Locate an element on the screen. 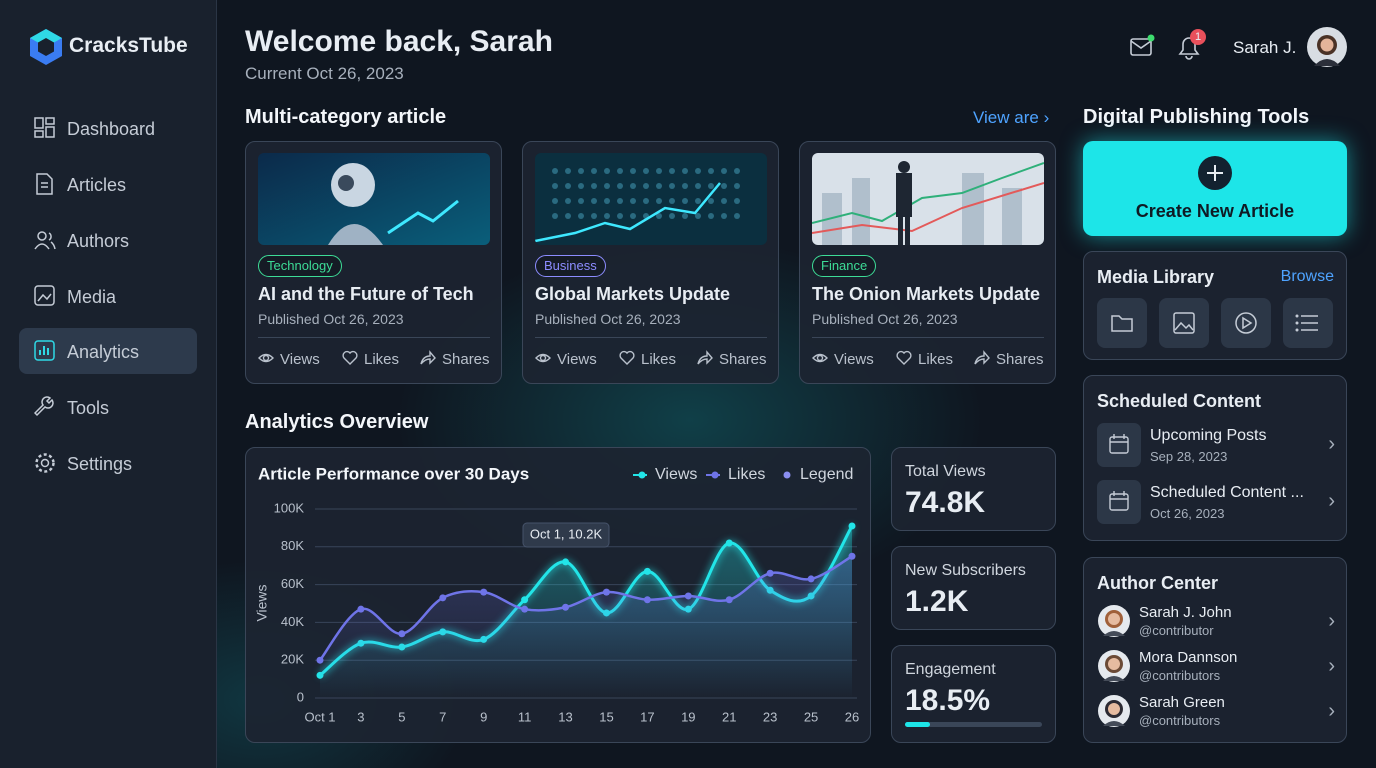 The image size is (1376, 768). legend-label: Views is located at coordinates (676, 474).